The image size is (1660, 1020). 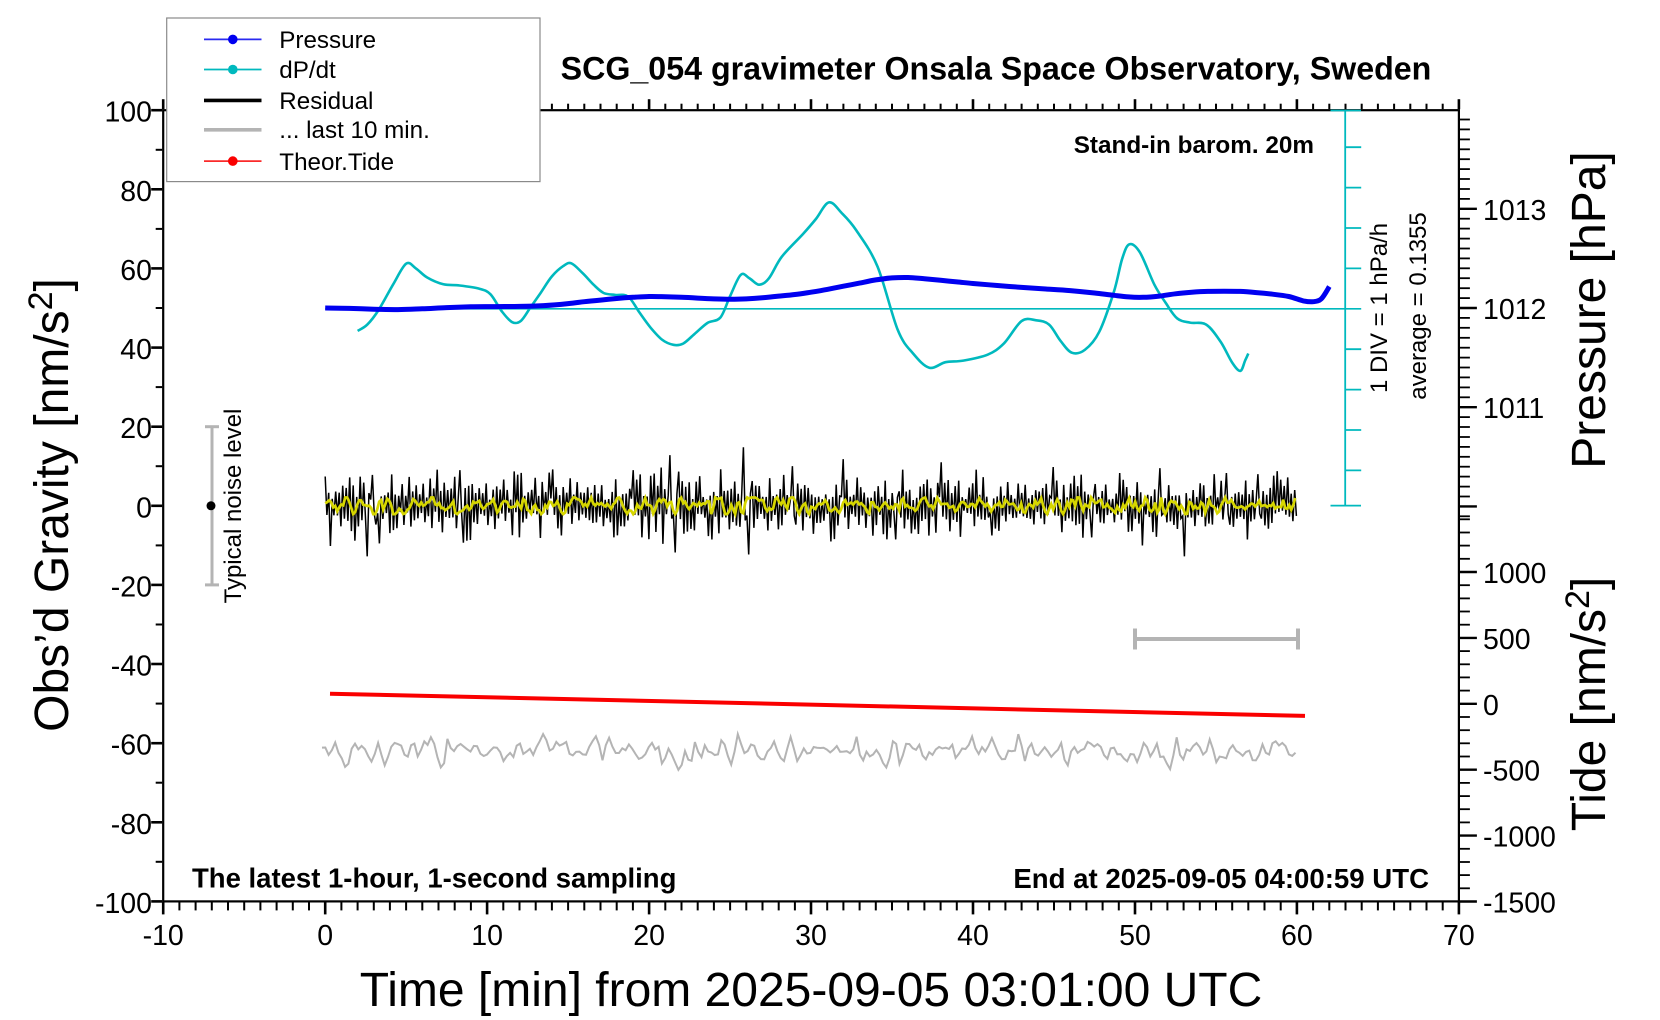 What do you see at coordinates (1221, 878) in the screenshot?
I see `svg-text: End at 2025-09-05 04:00:59 UTC` at bounding box center [1221, 878].